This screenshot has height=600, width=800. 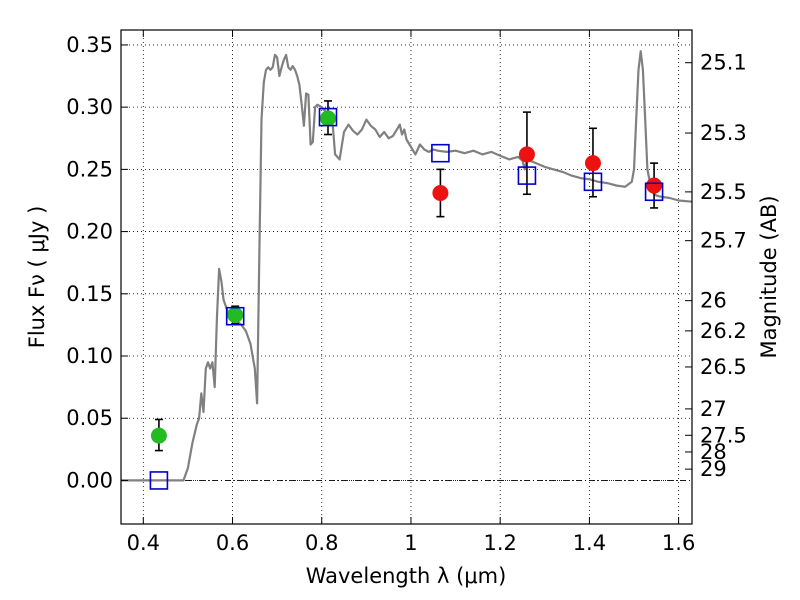 What do you see at coordinates (143, 543) in the screenshot?
I see `x-tick-label: 0.4` at bounding box center [143, 543].